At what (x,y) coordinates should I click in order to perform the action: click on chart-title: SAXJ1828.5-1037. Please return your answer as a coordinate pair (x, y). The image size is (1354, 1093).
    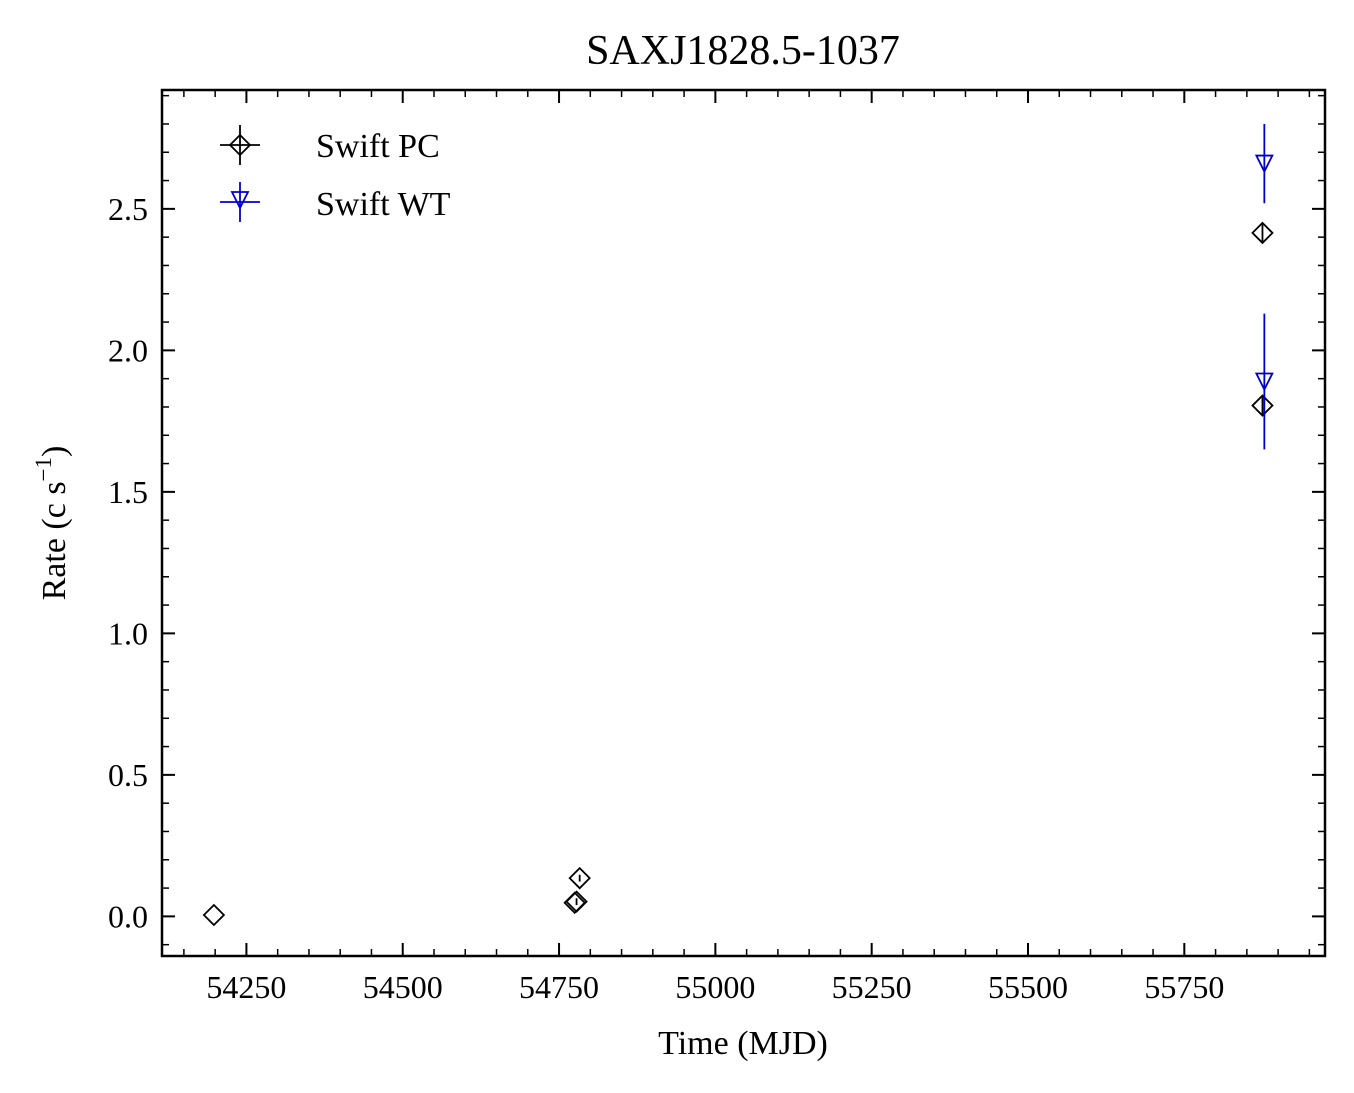
    Looking at the image, I should click on (743, 51).